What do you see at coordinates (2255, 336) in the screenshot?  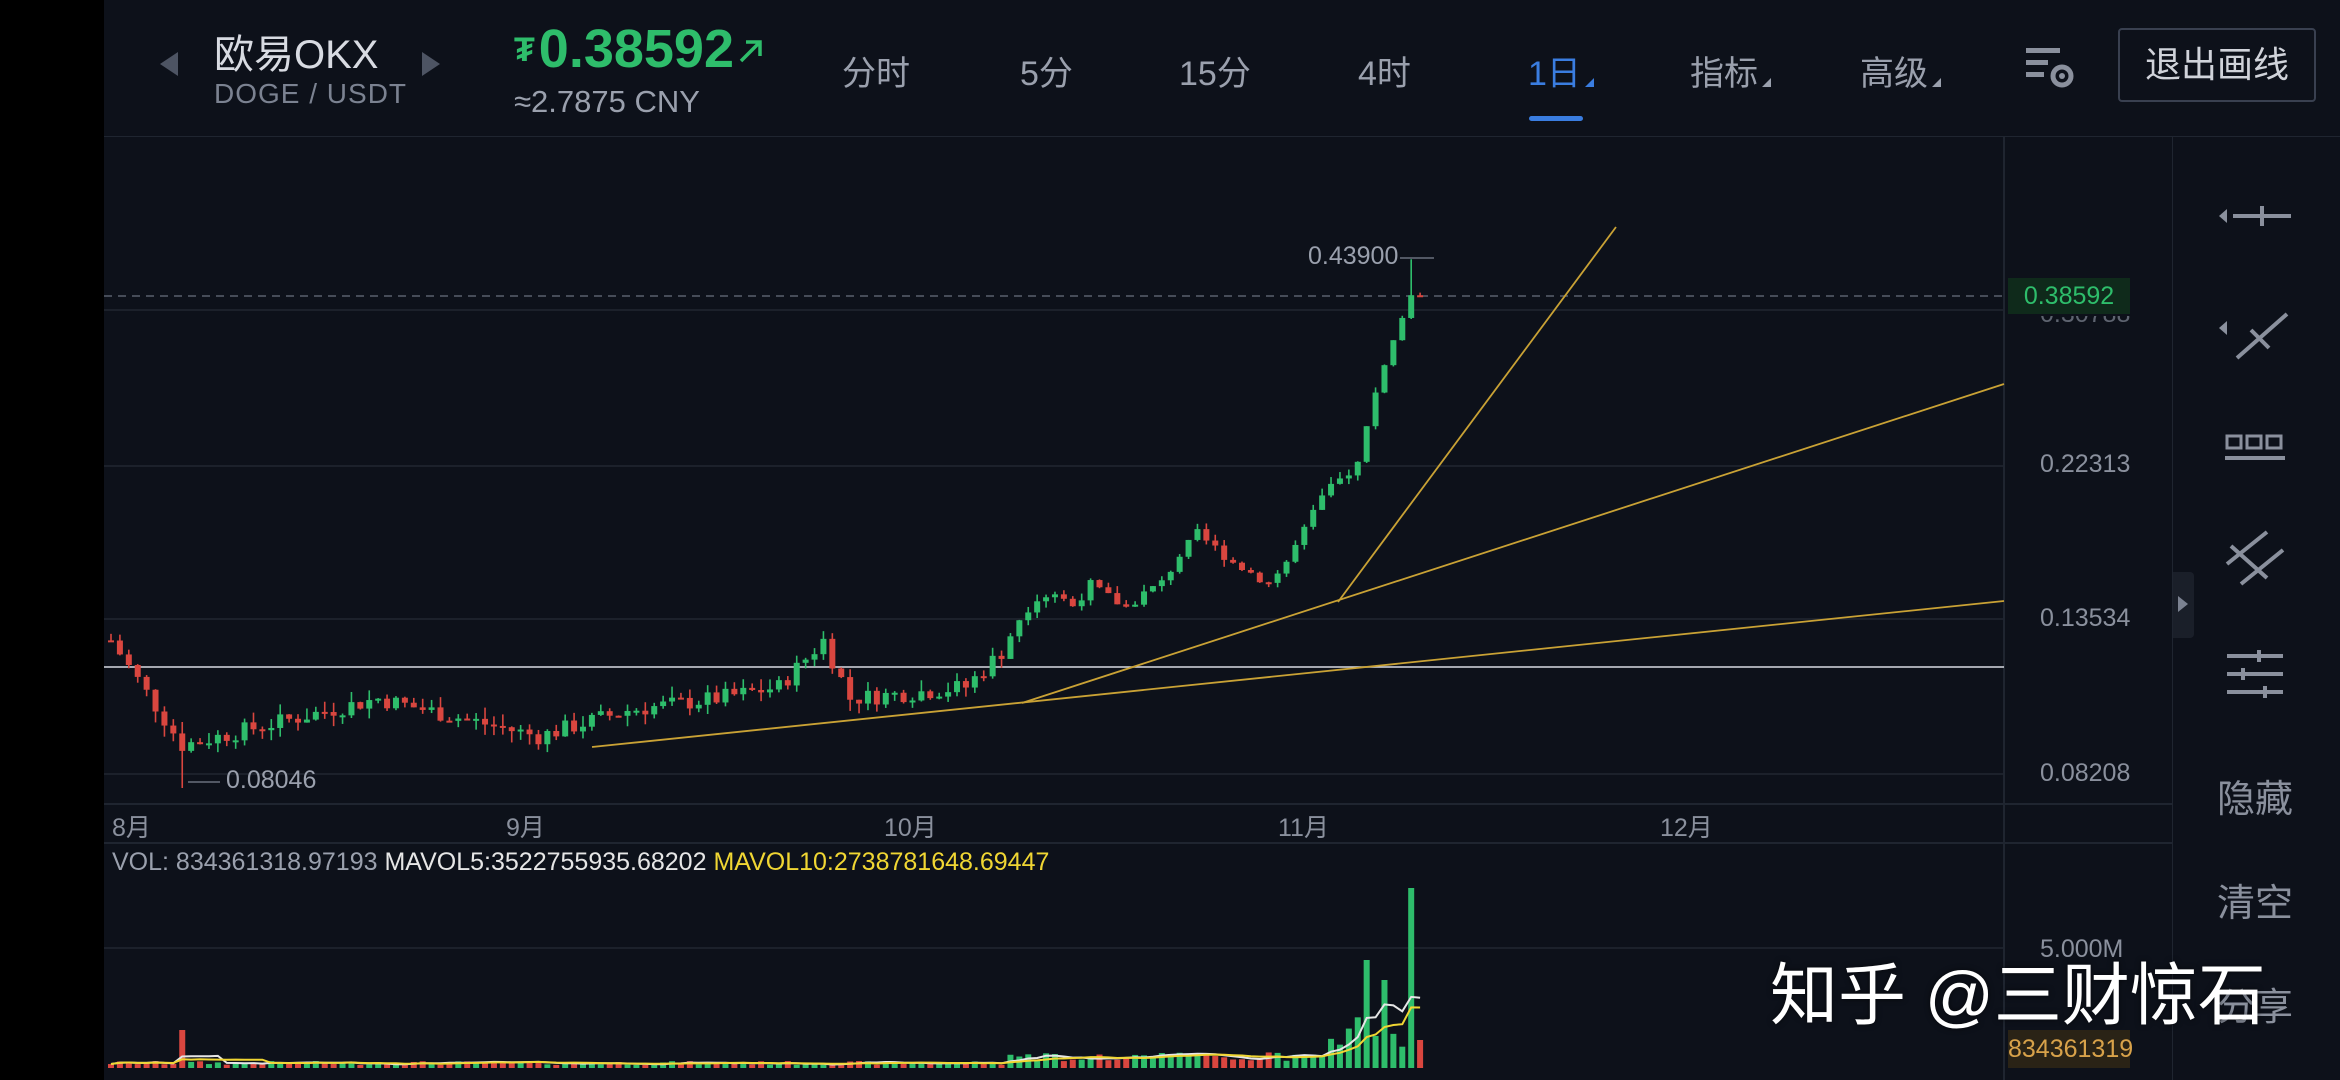 I see `trend-line-tool-icon` at bounding box center [2255, 336].